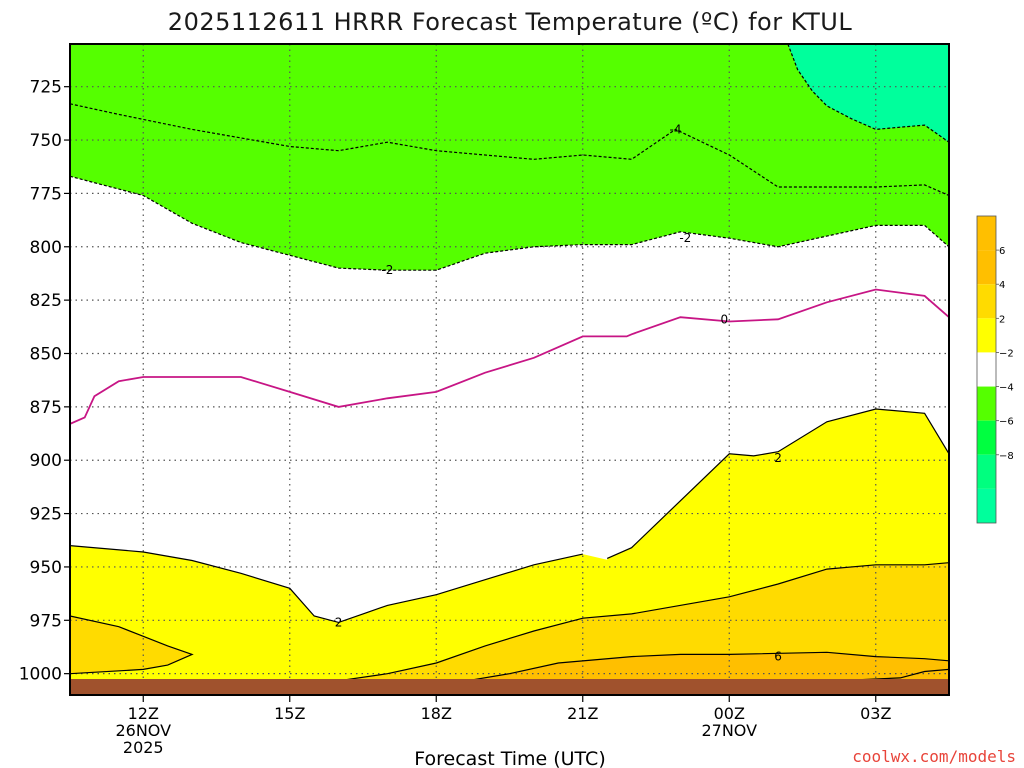 Image resolution: width=1024 pixels, height=768 pixels. What do you see at coordinates (46, 621) in the screenshot?
I see `y-tick-label: 975` at bounding box center [46, 621].